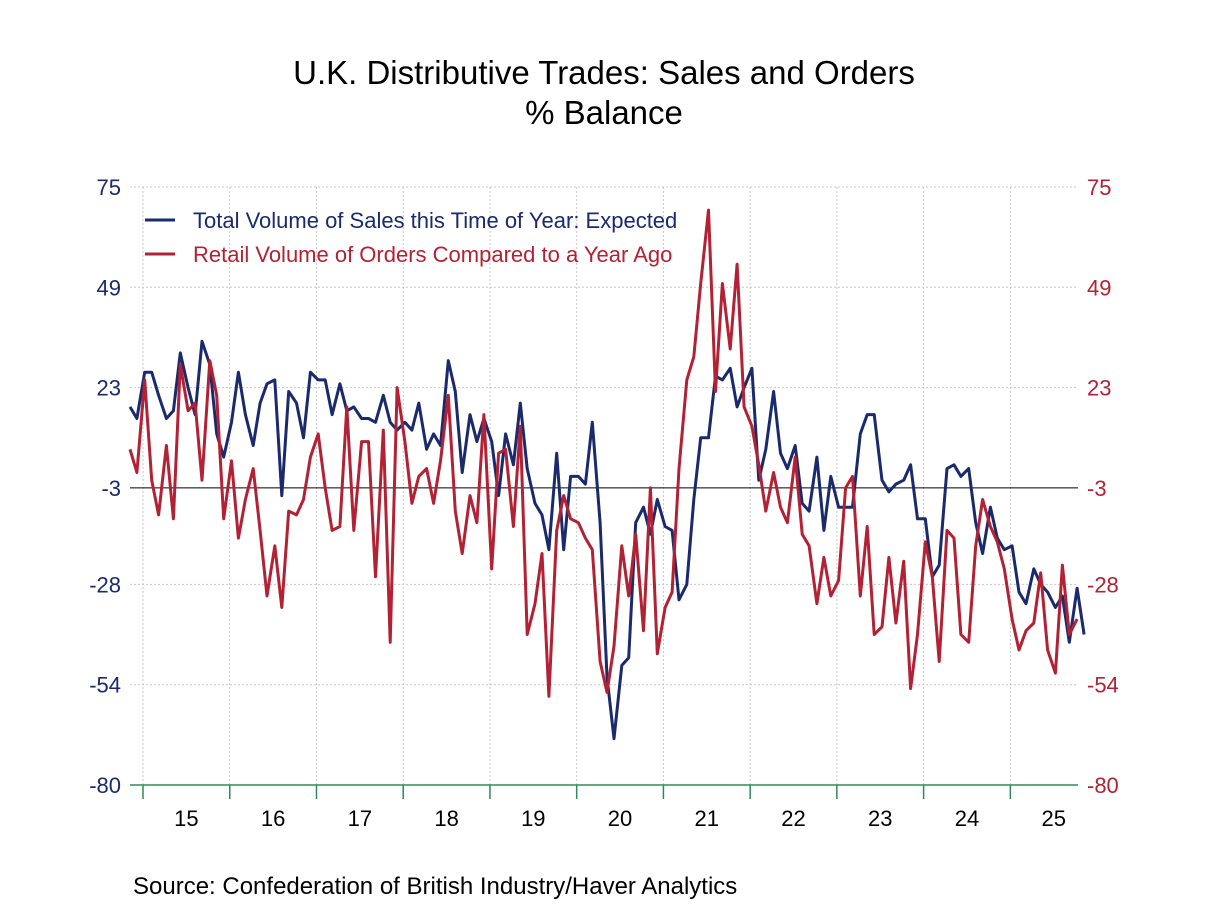  I want to click on y-tick-right-3: -3, so click(1097, 488).